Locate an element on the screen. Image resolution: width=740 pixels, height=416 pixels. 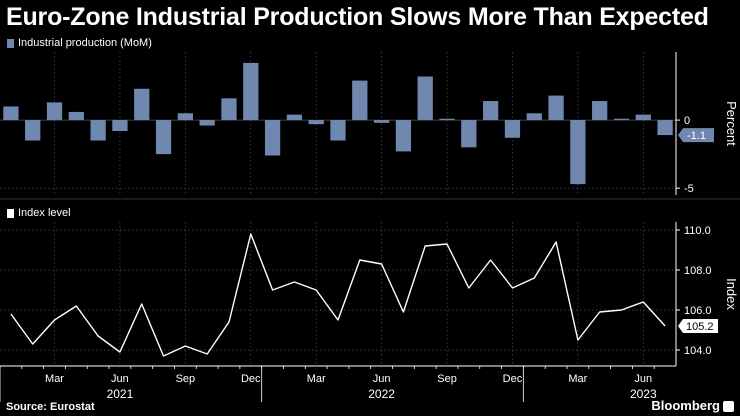
legend-swatch-bar is located at coordinates (10, 43).